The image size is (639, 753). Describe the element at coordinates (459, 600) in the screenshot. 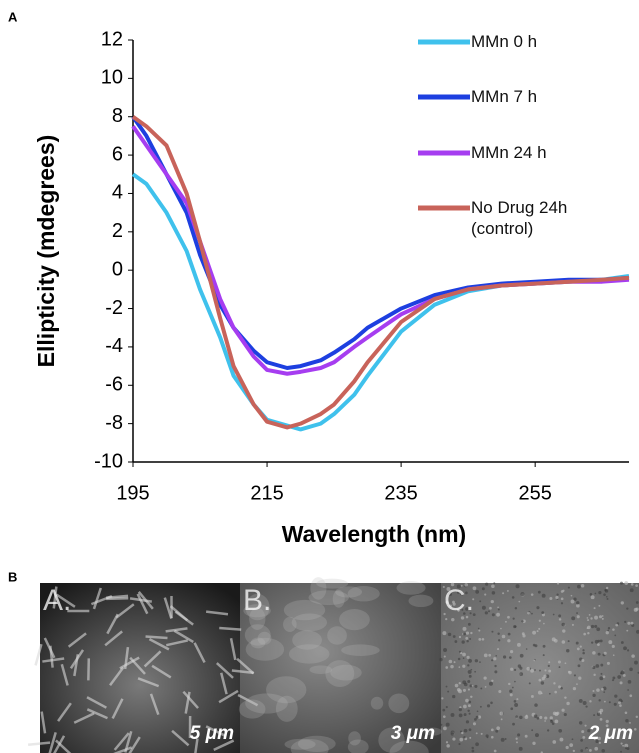

I see `image-label: C.` at that location.